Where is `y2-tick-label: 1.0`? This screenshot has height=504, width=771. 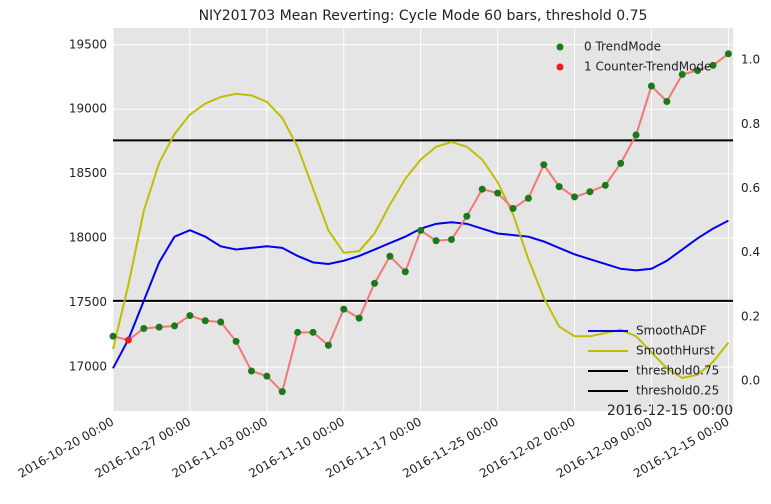
y2-tick-label: 1.0 is located at coordinates (750, 60).